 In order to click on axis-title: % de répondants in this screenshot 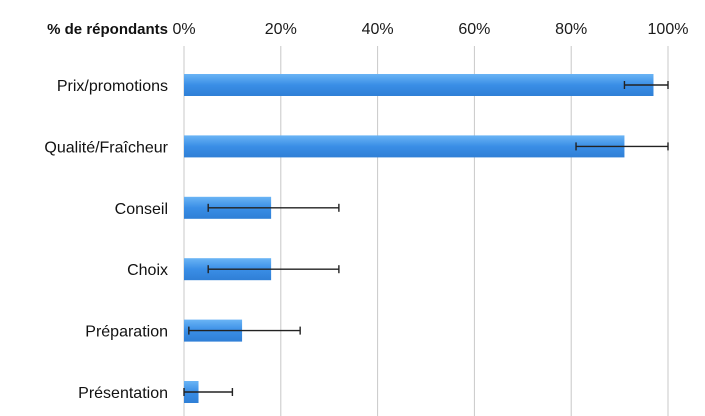, I will do `click(107, 29)`.